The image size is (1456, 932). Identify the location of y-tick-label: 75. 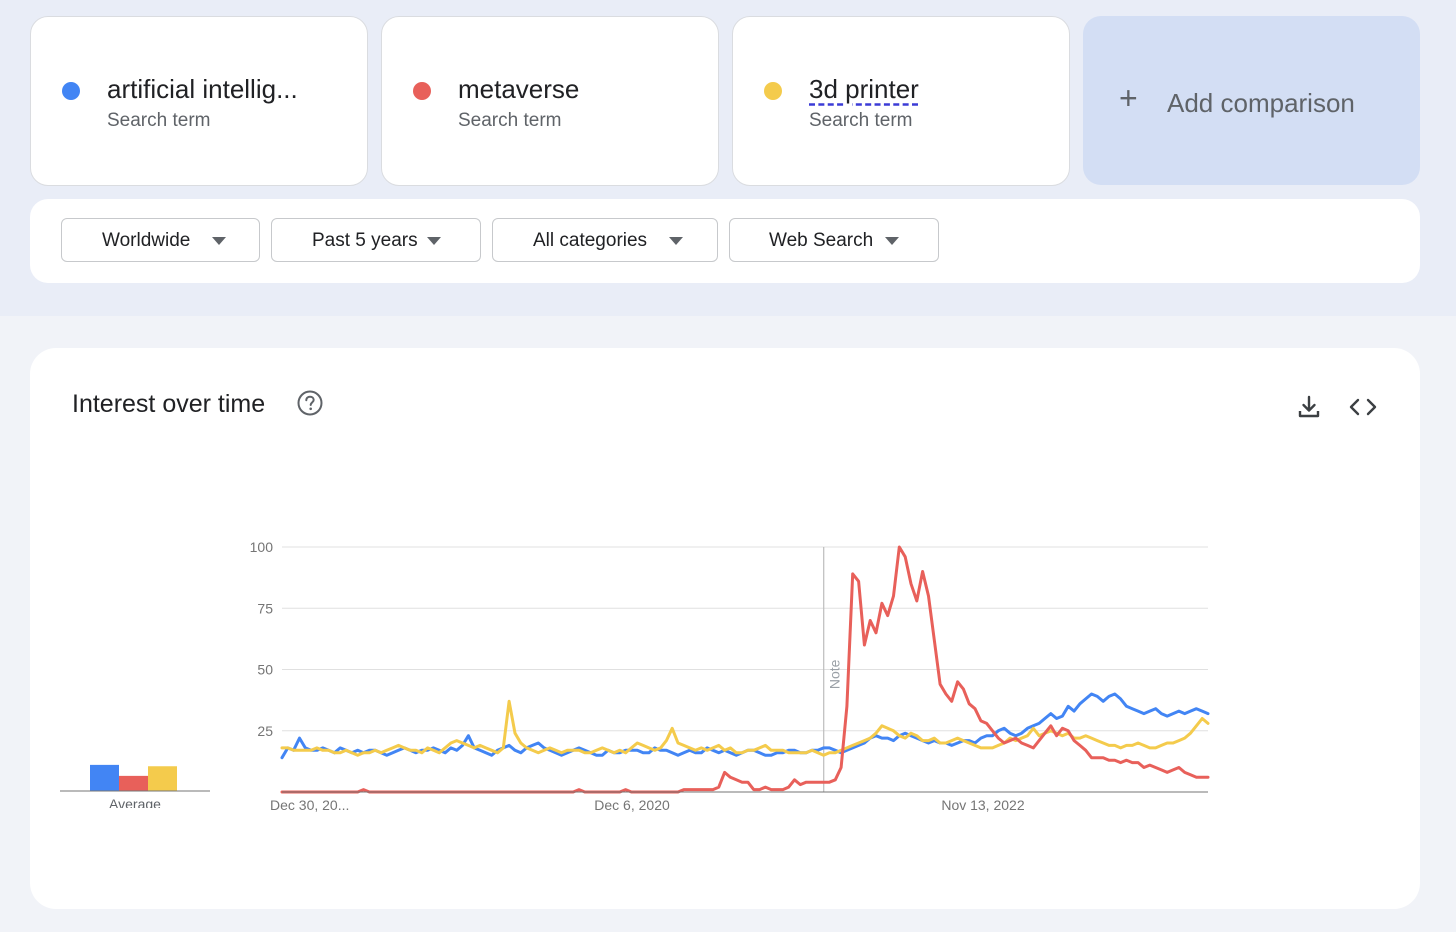
(265, 608).